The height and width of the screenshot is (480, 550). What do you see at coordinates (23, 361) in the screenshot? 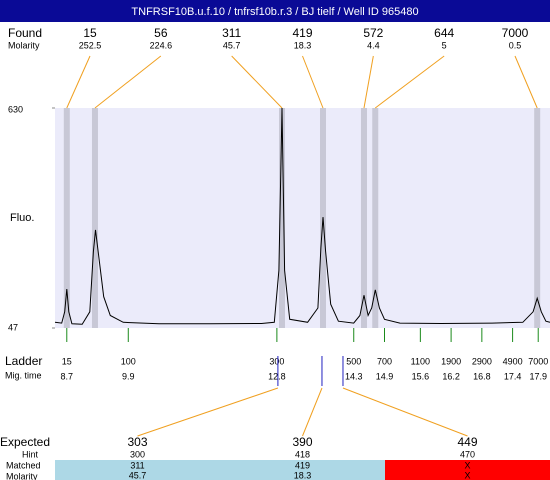
I see `ladder-label: Ladder` at bounding box center [23, 361].